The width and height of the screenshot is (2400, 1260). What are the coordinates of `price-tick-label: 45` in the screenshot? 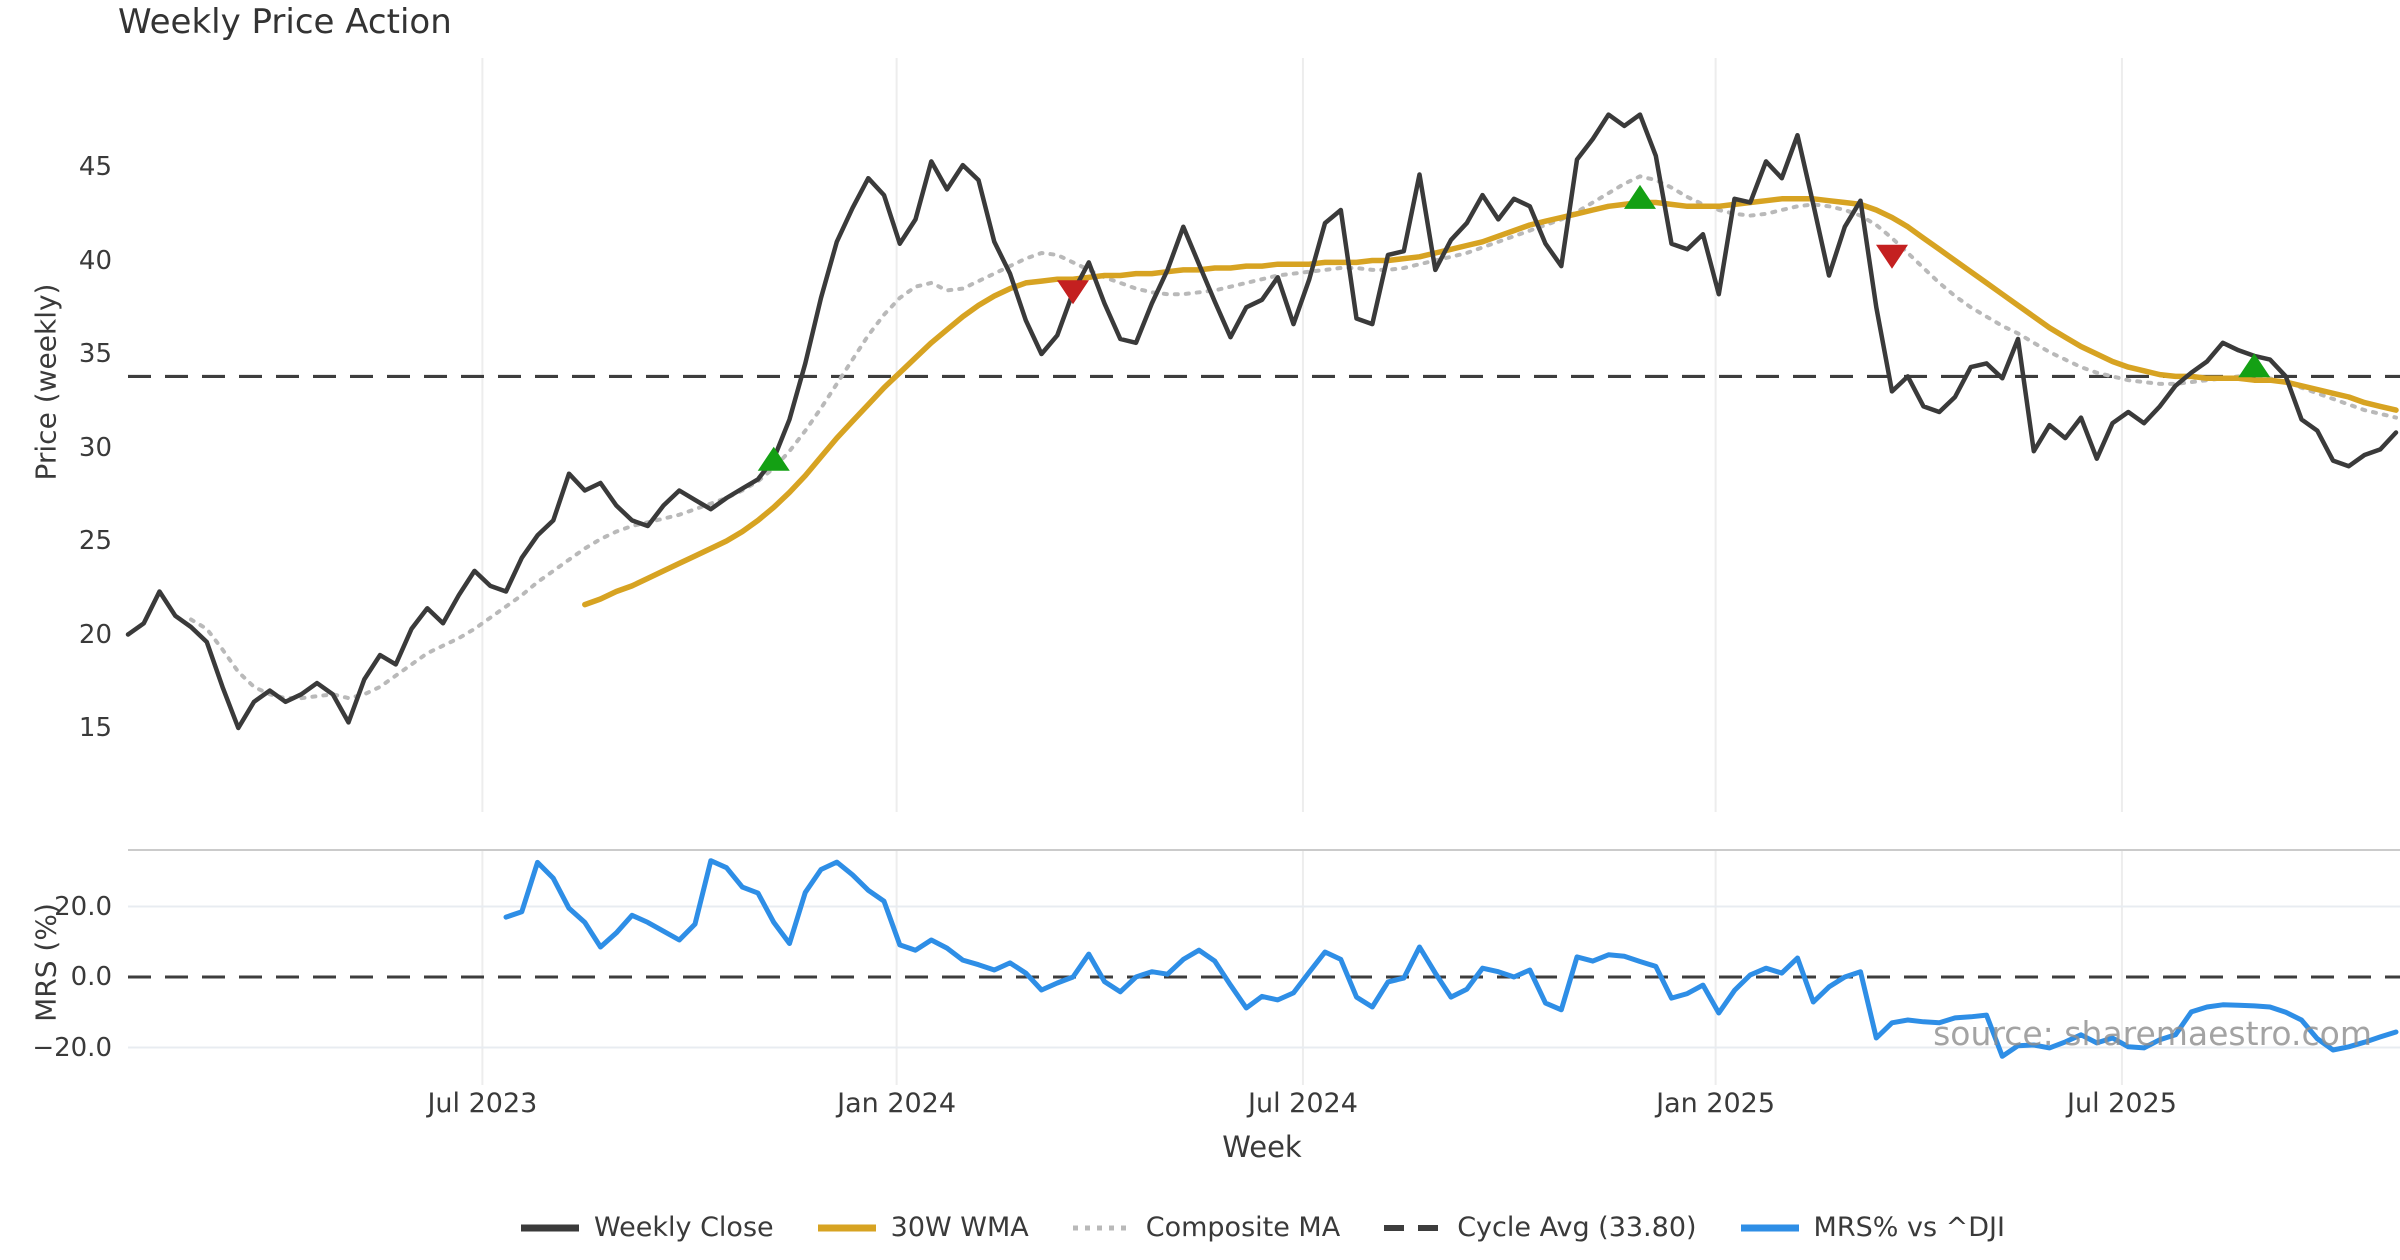 It's located at (95, 167).